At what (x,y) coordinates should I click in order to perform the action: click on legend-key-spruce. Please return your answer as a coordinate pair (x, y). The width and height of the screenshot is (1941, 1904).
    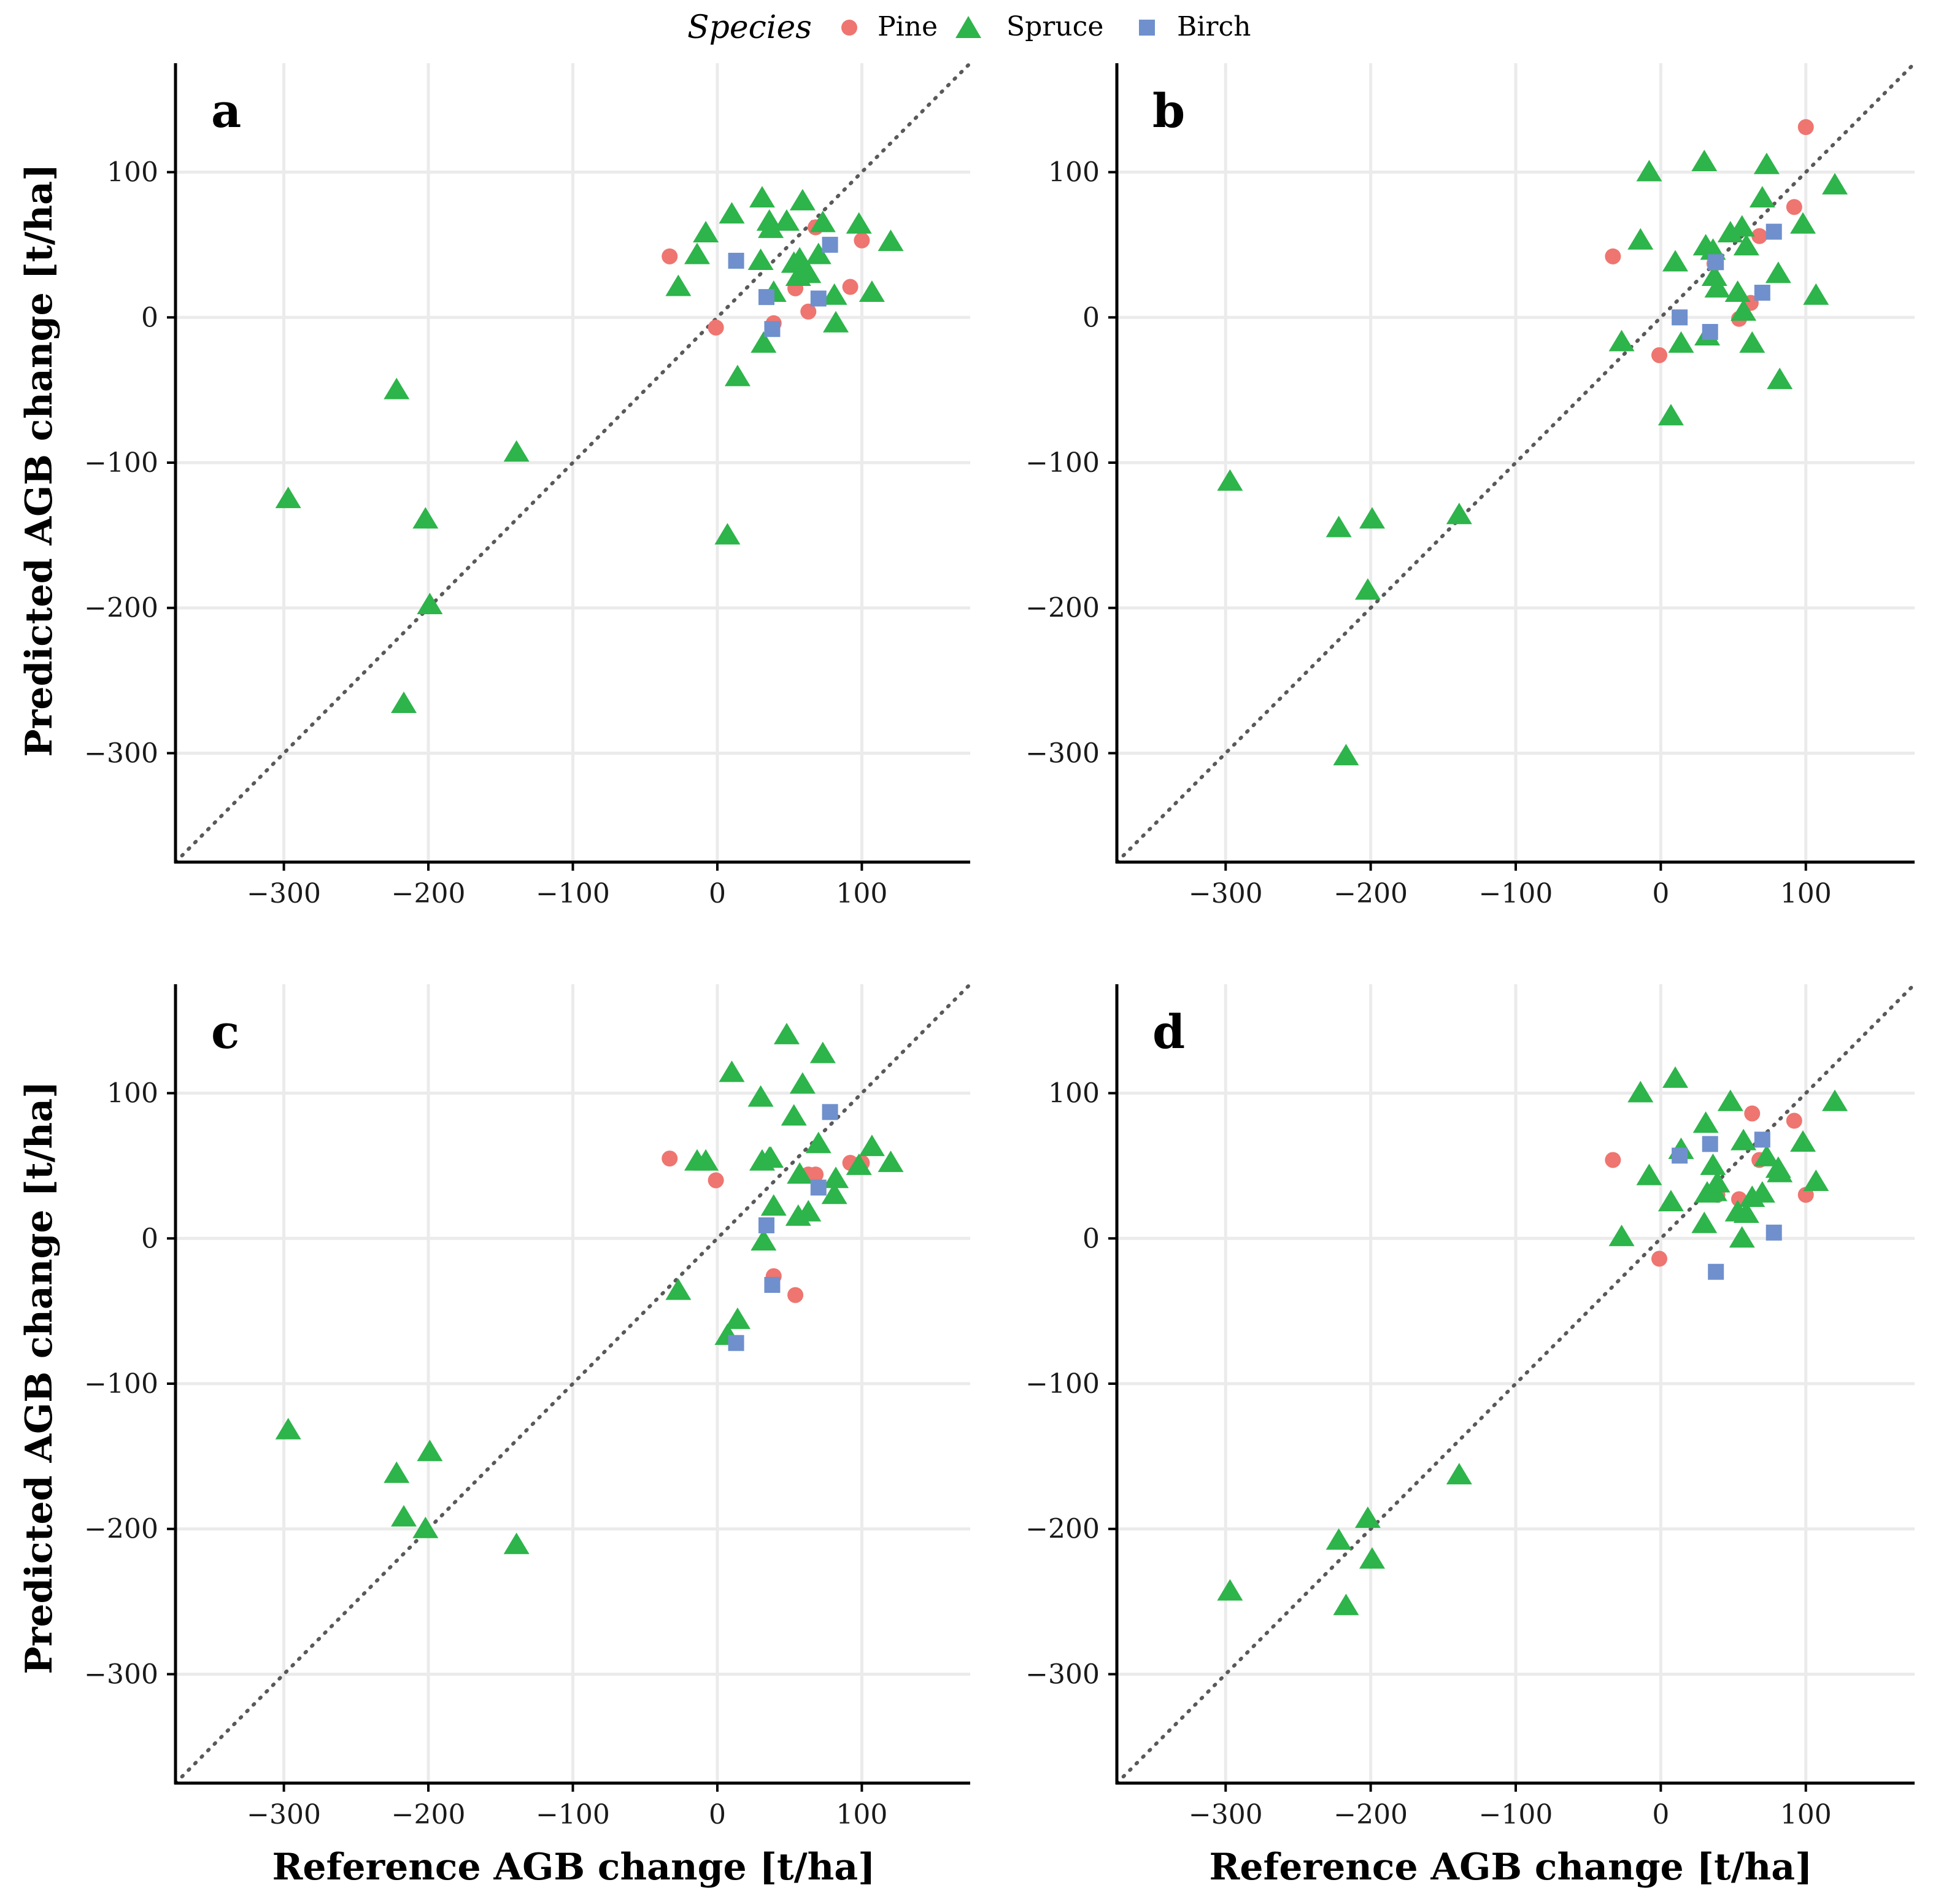
    Looking at the image, I should click on (968, 27).